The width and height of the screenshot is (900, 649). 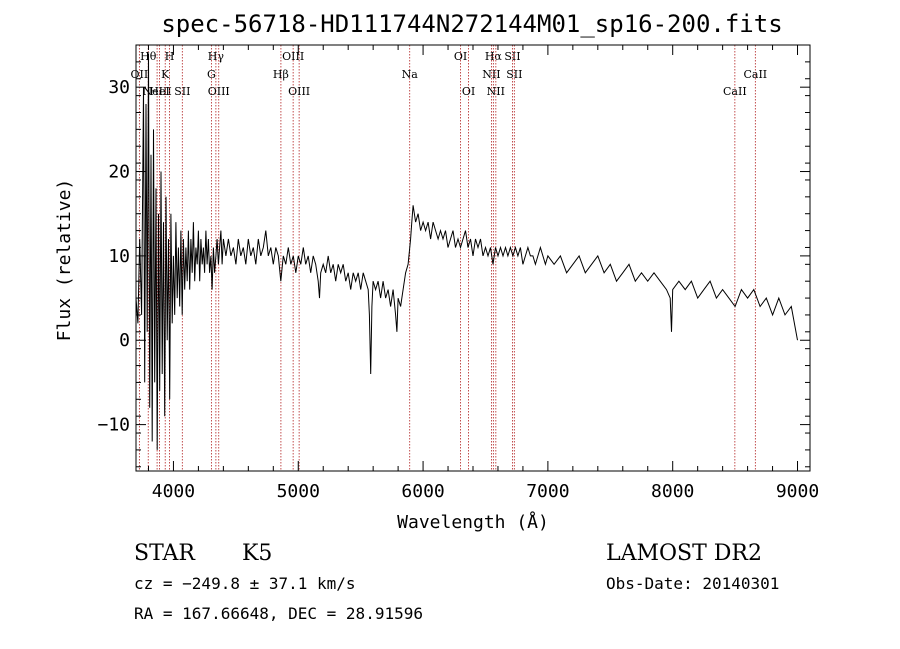 I want to click on y-tick-label: 10, so click(x=119, y=256).